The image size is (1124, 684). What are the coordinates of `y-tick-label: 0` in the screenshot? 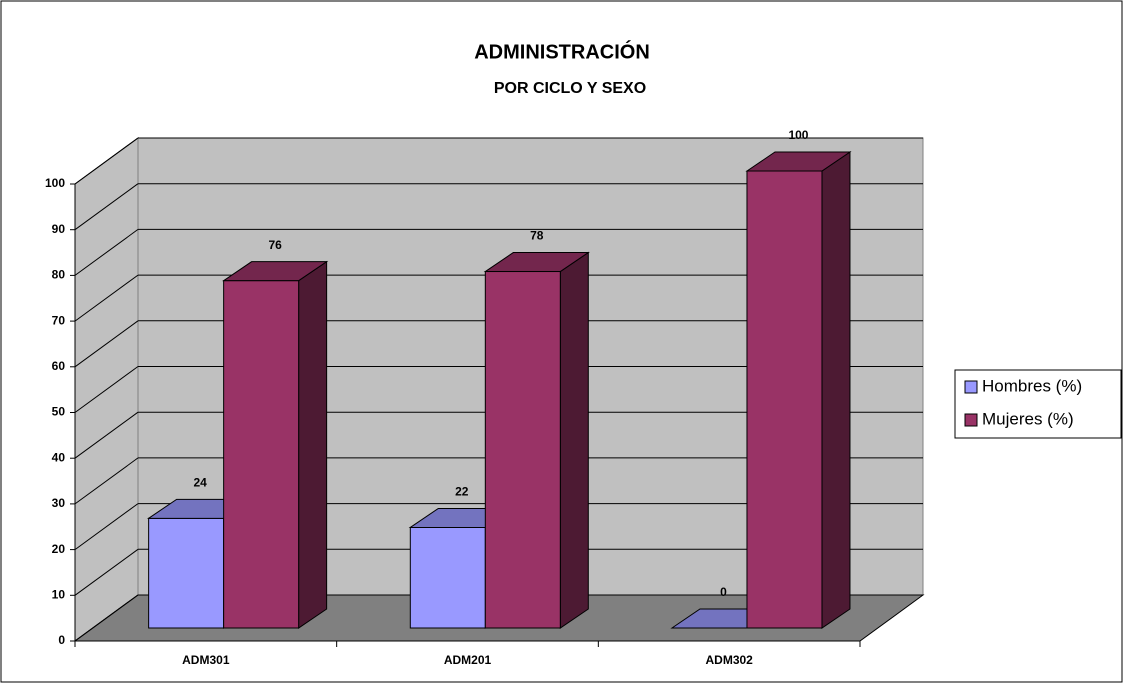 It's located at (61, 640).